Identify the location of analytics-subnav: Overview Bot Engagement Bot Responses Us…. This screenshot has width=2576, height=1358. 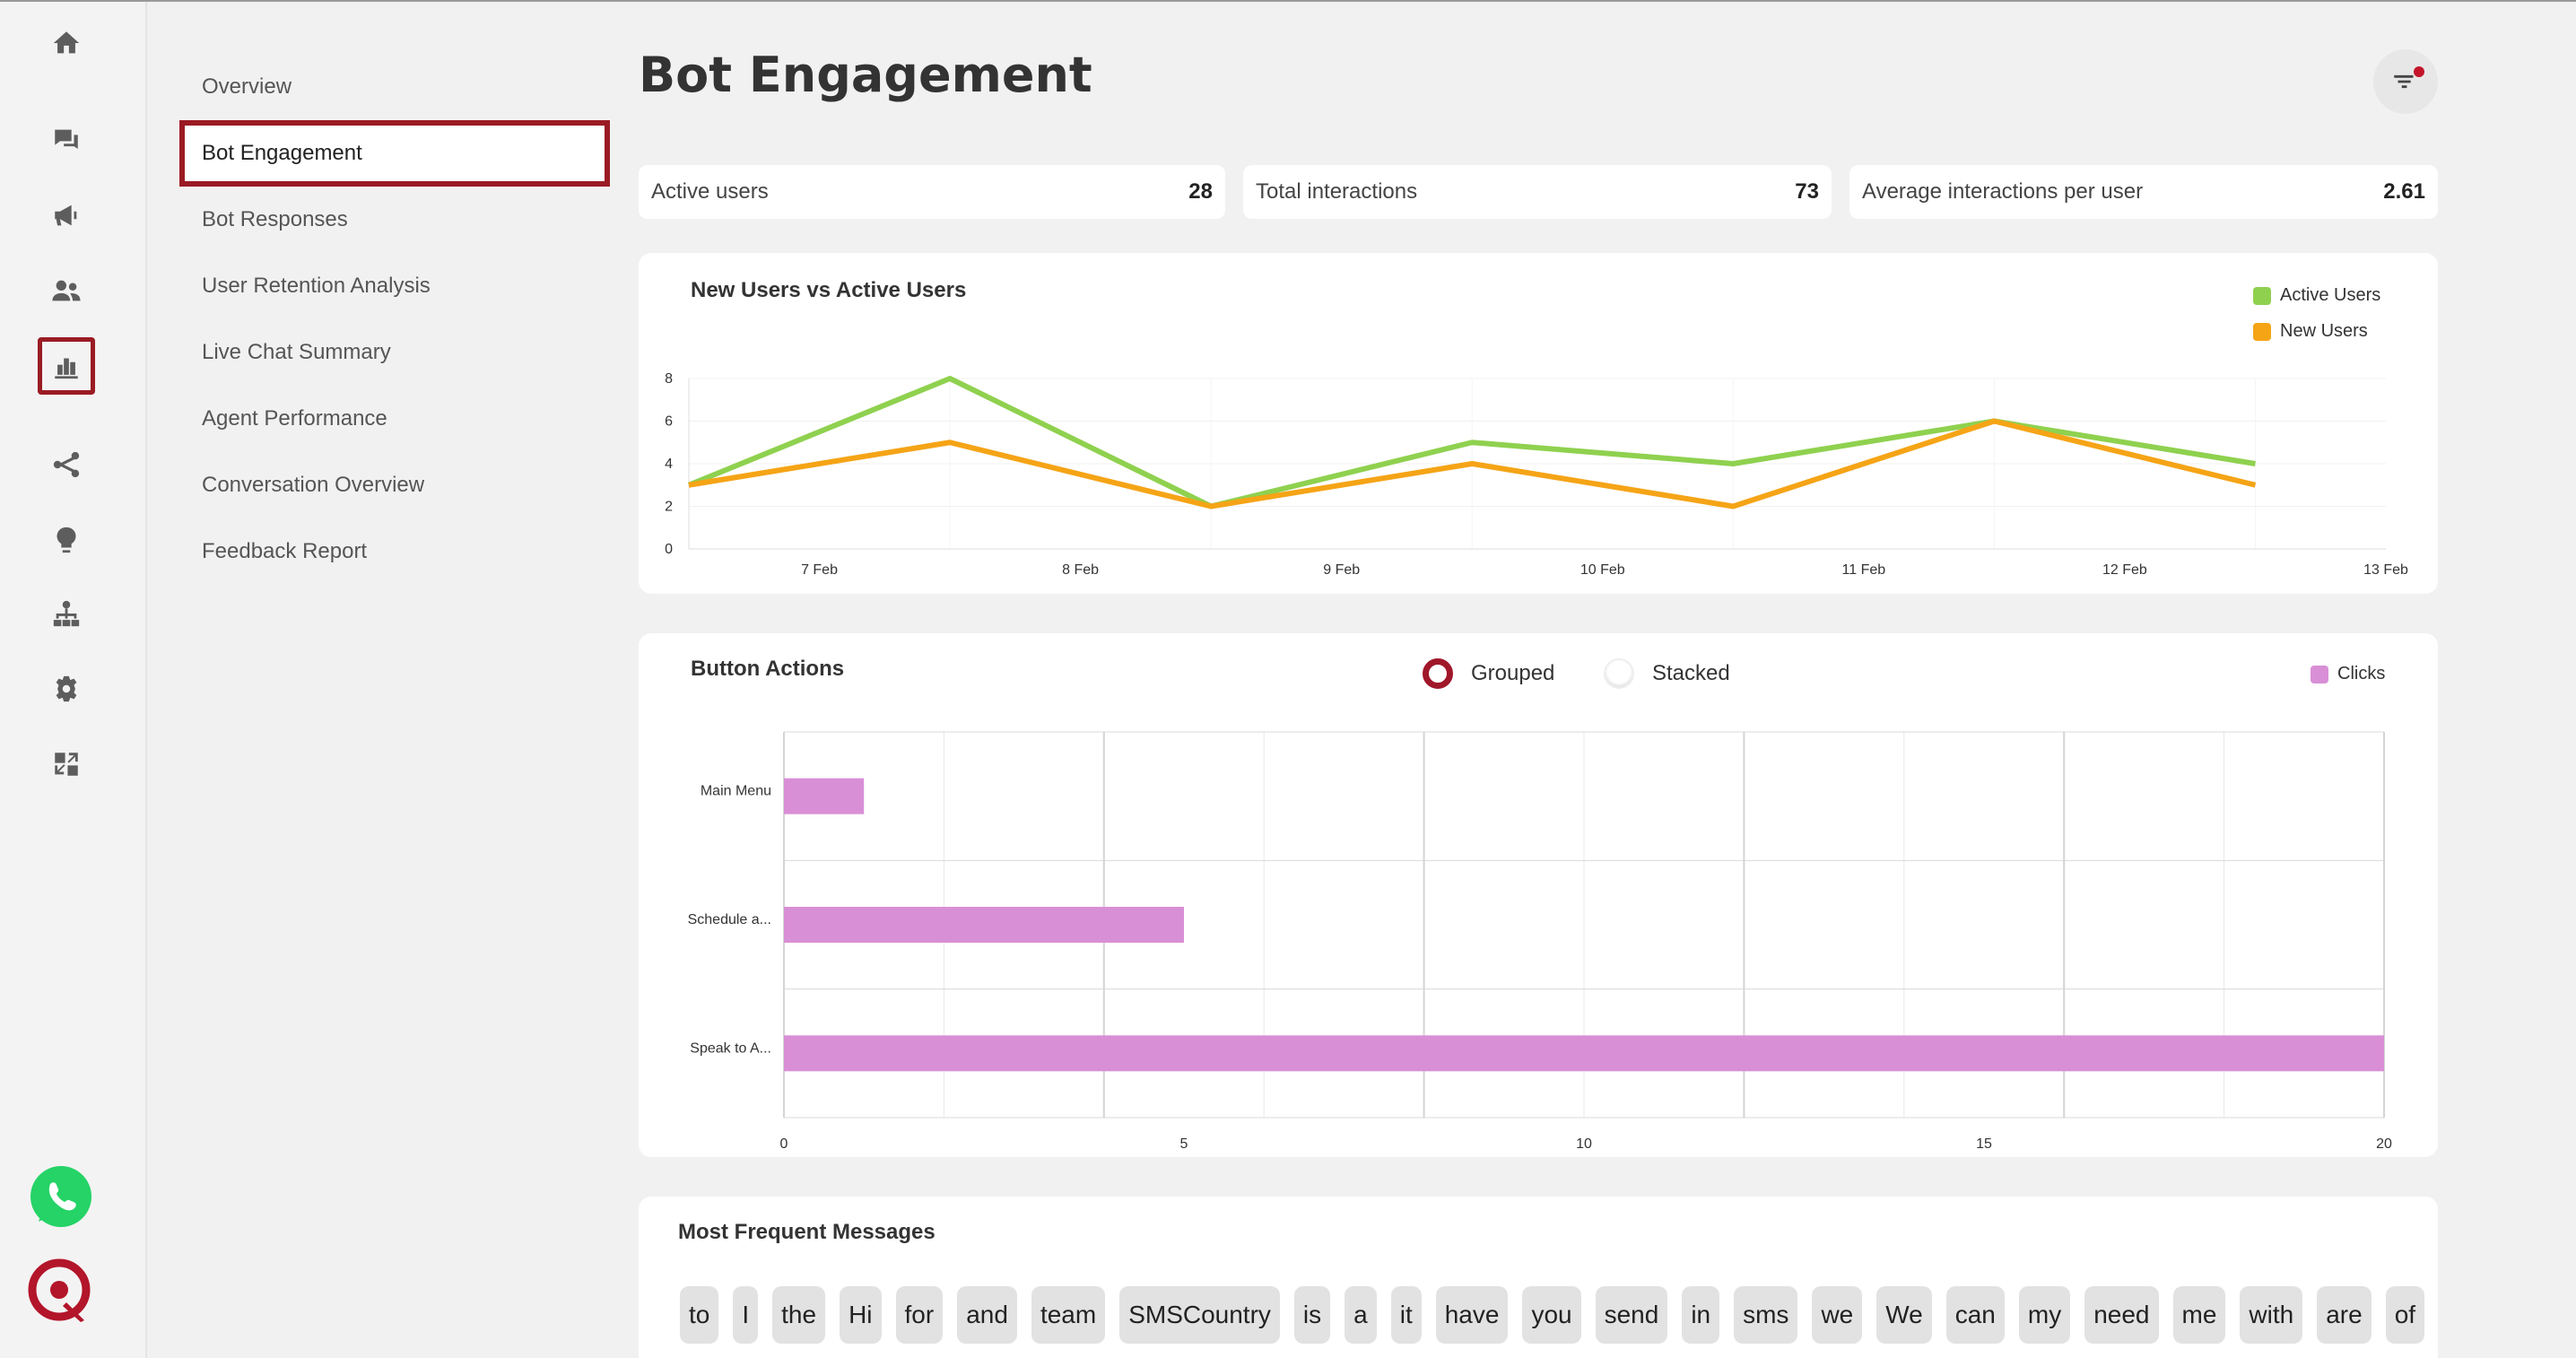
(394, 319).